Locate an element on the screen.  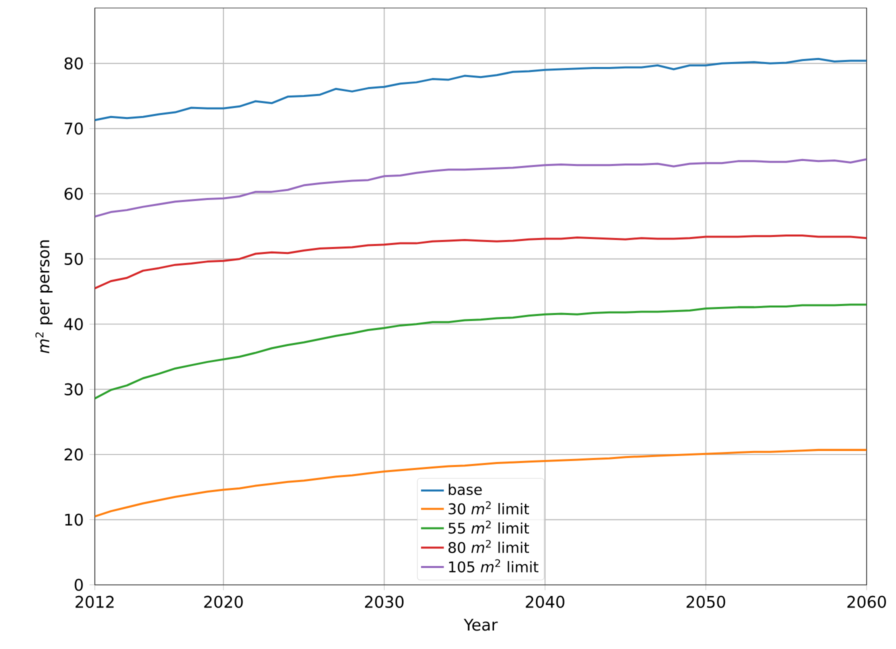
y-tick-label: 60 is located at coordinates (73, 194).